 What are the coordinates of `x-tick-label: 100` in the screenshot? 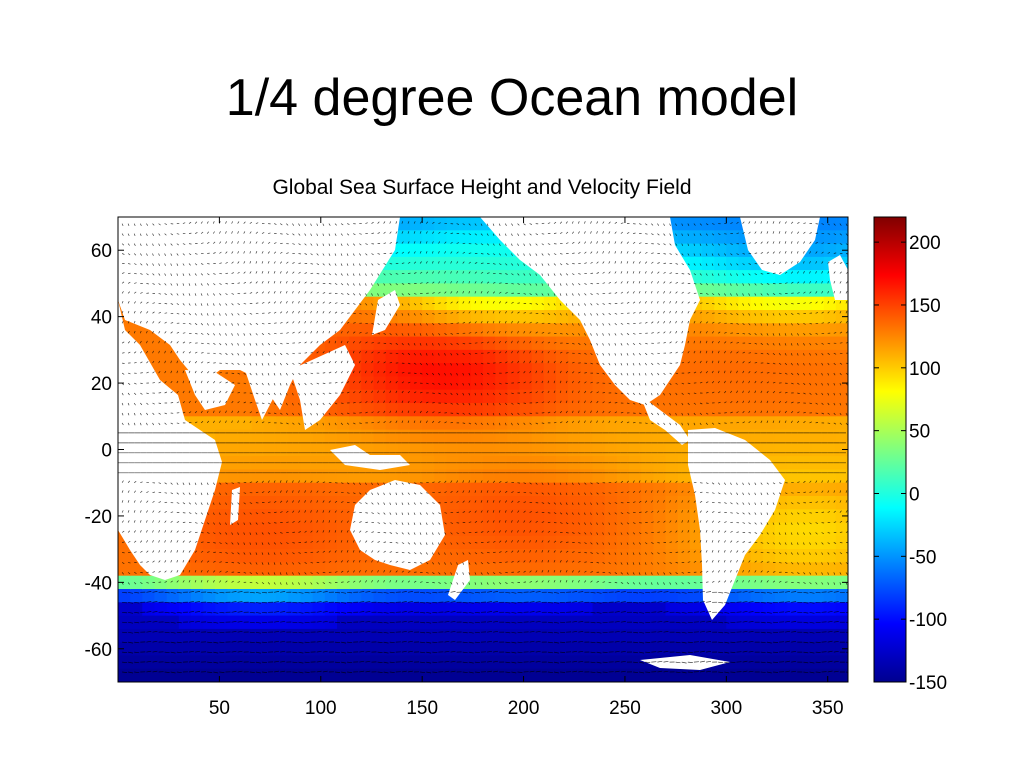 It's located at (321, 708).